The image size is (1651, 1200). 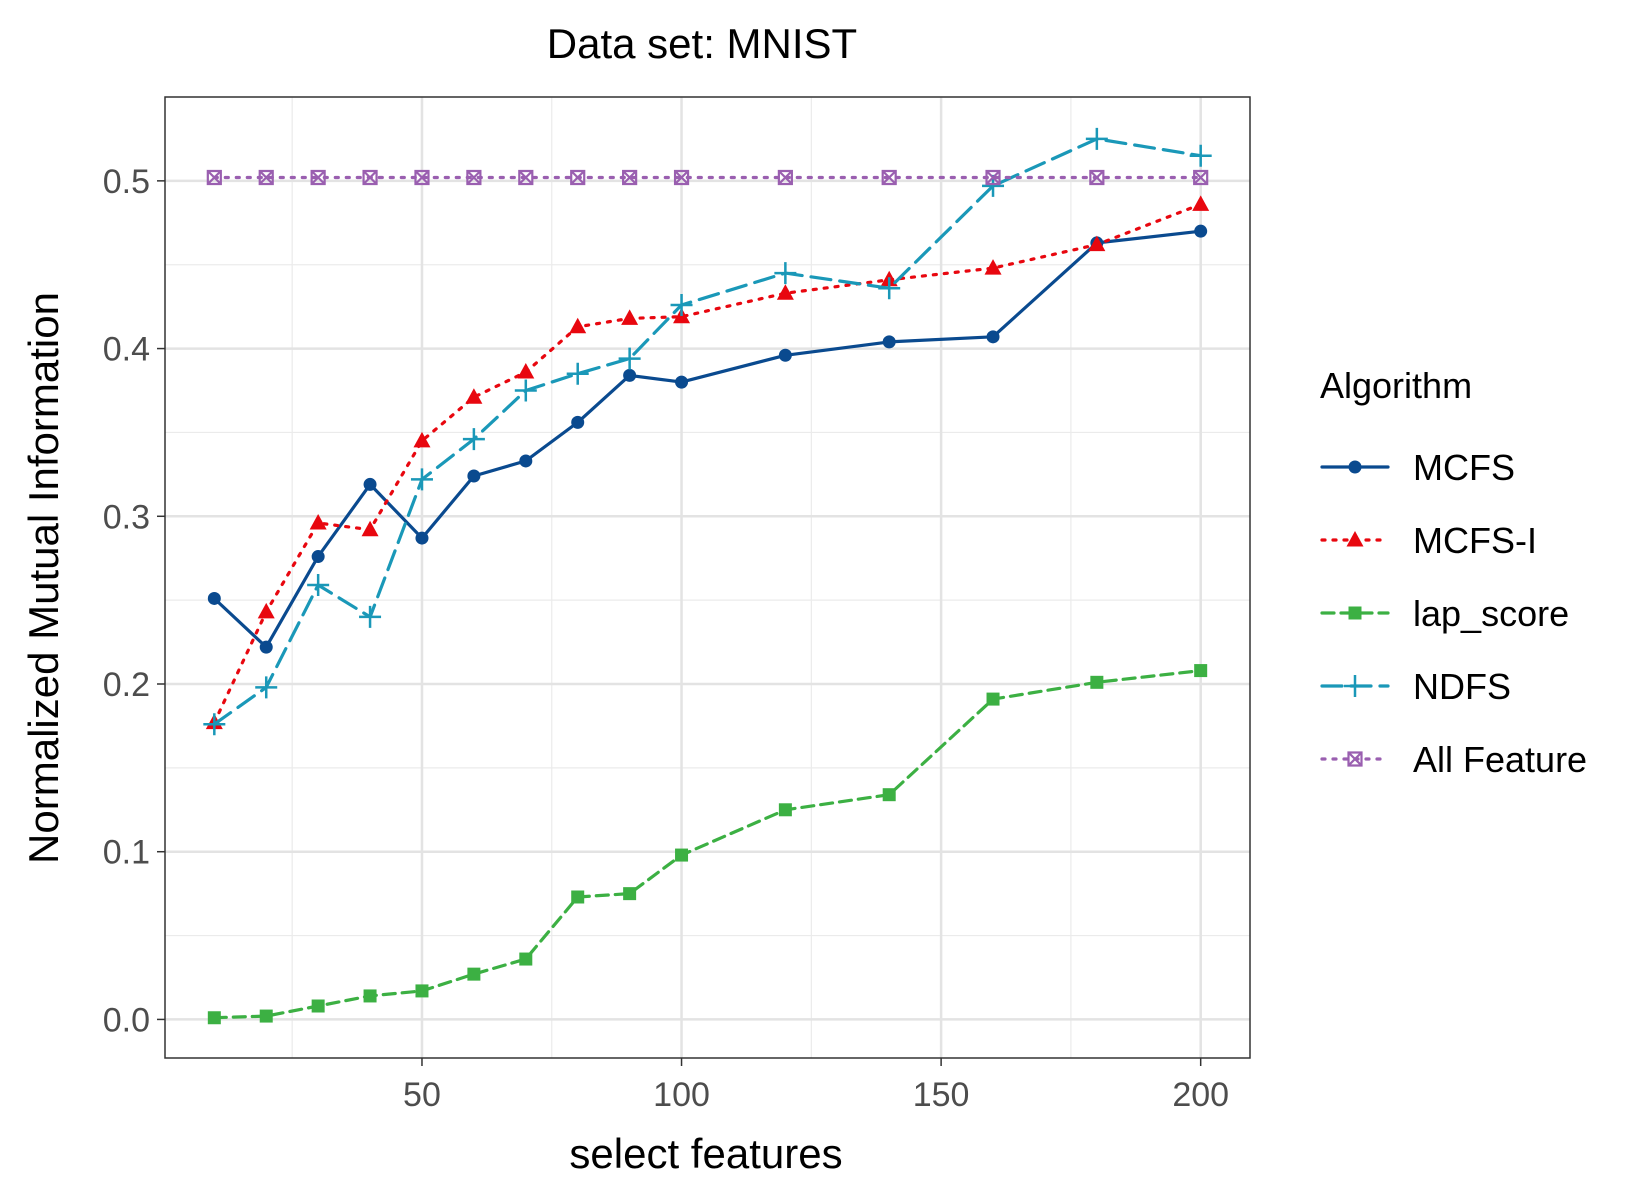 I want to click on legend-item-mcfs: MCFS, so click(x=1417, y=467).